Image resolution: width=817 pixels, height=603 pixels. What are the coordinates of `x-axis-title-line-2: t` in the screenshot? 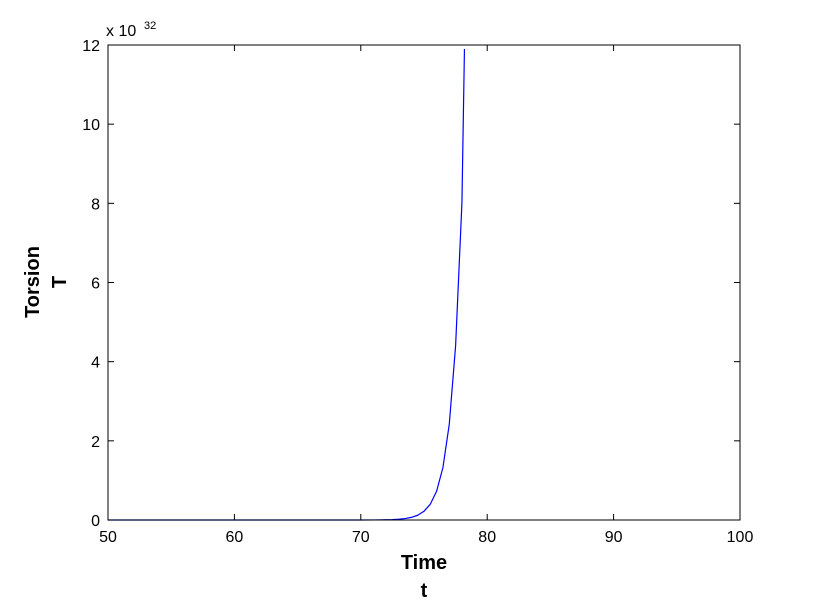 It's located at (424, 591).